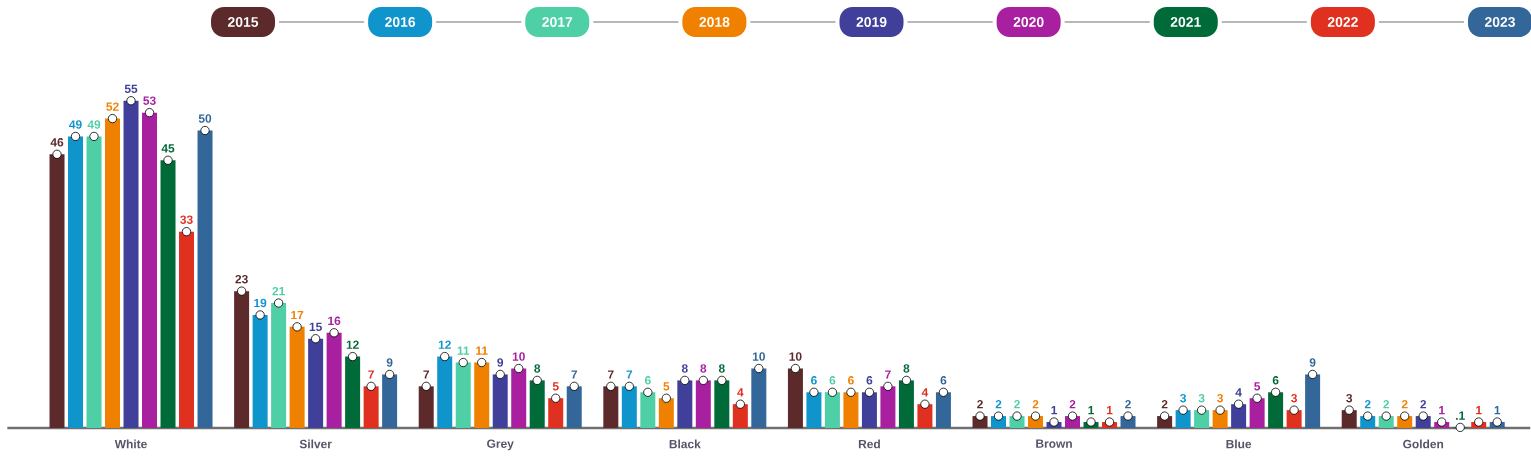 The image size is (1531, 465). What do you see at coordinates (315, 327) in the screenshot?
I see `data-label: 15` at bounding box center [315, 327].